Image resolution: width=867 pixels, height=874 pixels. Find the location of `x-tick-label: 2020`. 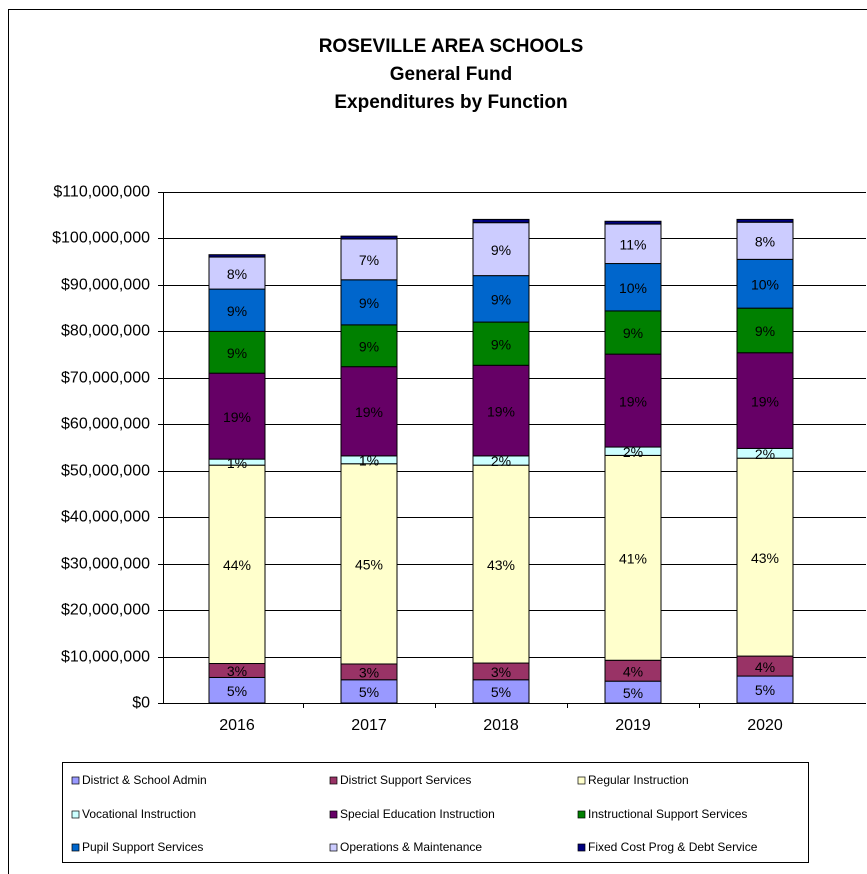

x-tick-label: 2020 is located at coordinates (765, 725).